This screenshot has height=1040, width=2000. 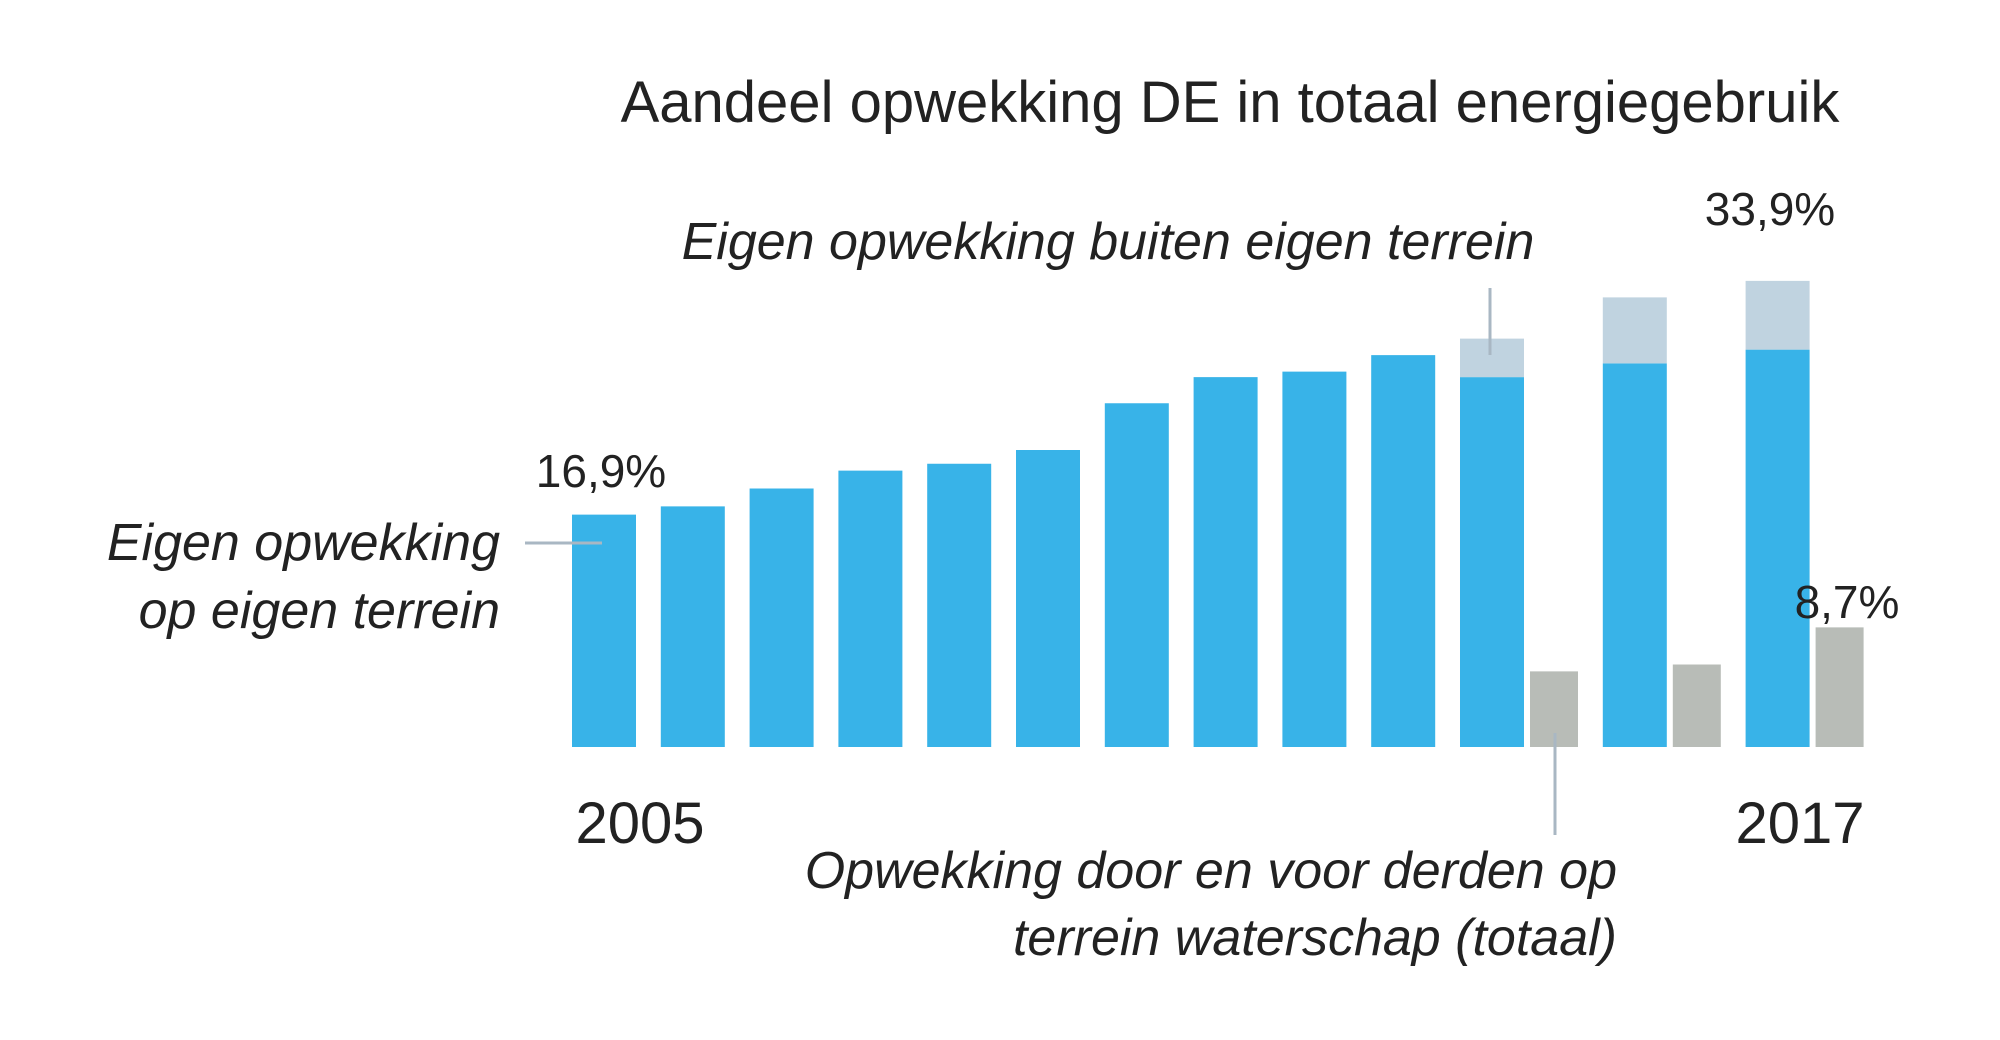 What do you see at coordinates (303, 543) in the screenshot?
I see `annotation-own-line1: Eigen opwekking` at bounding box center [303, 543].